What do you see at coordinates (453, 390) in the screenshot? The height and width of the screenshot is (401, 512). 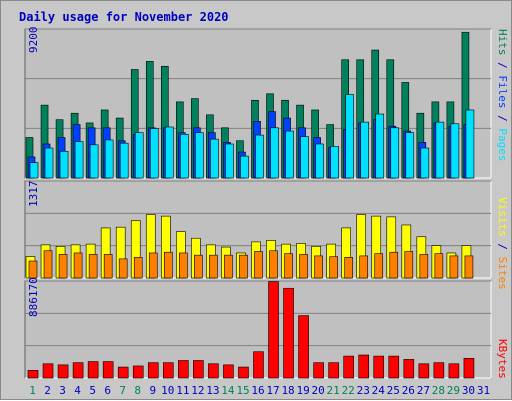 I see `day-label: 29` at bounding box center [453, 390].